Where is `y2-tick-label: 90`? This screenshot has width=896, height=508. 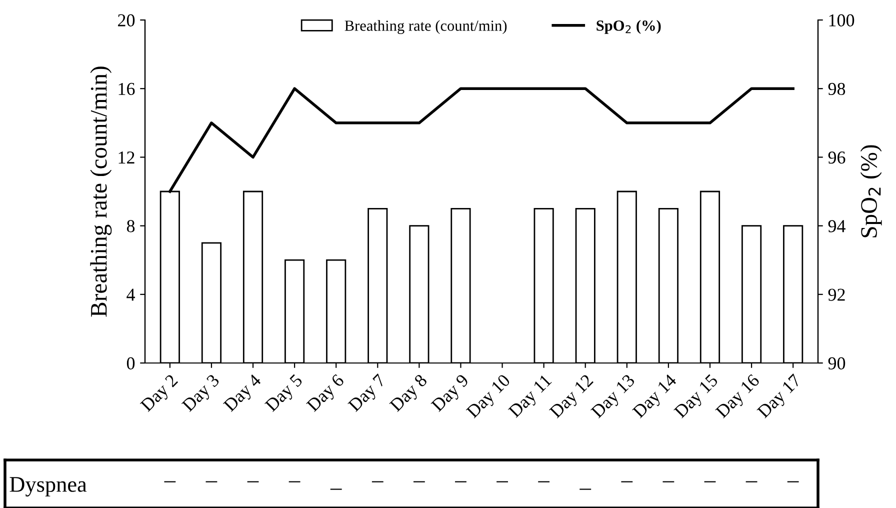 y2-tick-label: 90 is located at coordinates (837, 363).